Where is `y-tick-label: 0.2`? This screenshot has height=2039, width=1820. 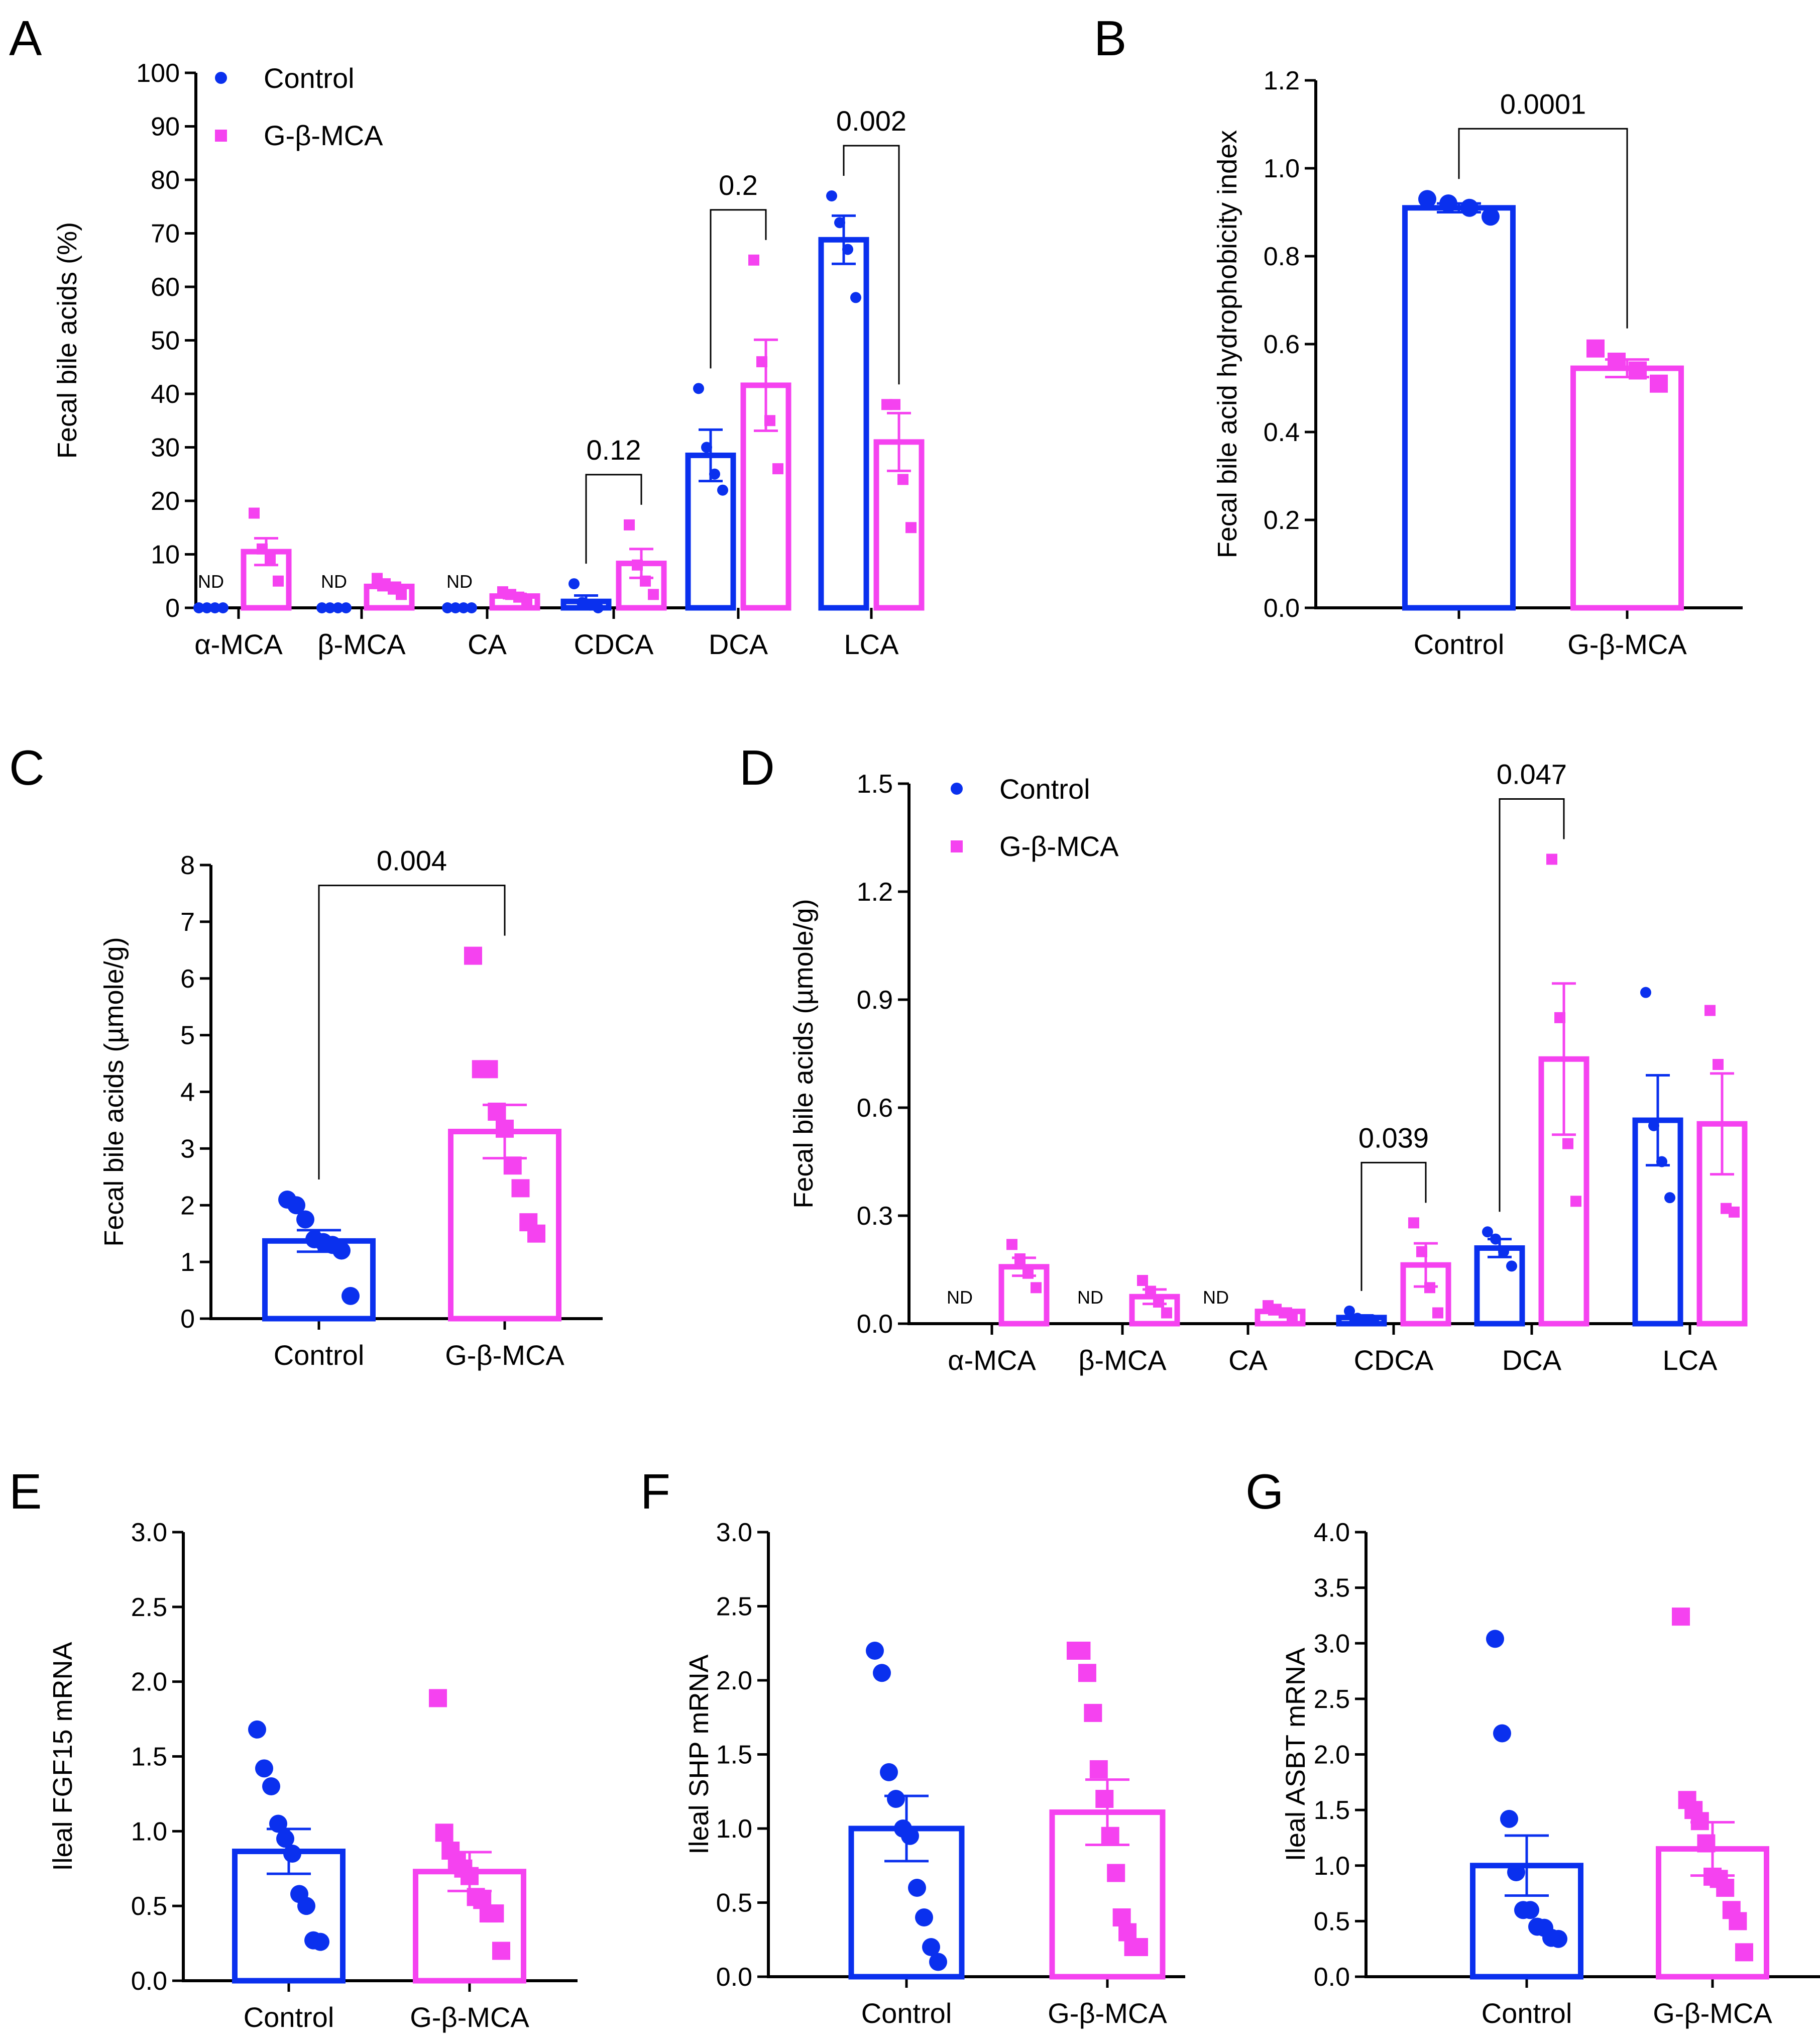 y-tick-label: 0.2 is located at coordinates (1282, 520).